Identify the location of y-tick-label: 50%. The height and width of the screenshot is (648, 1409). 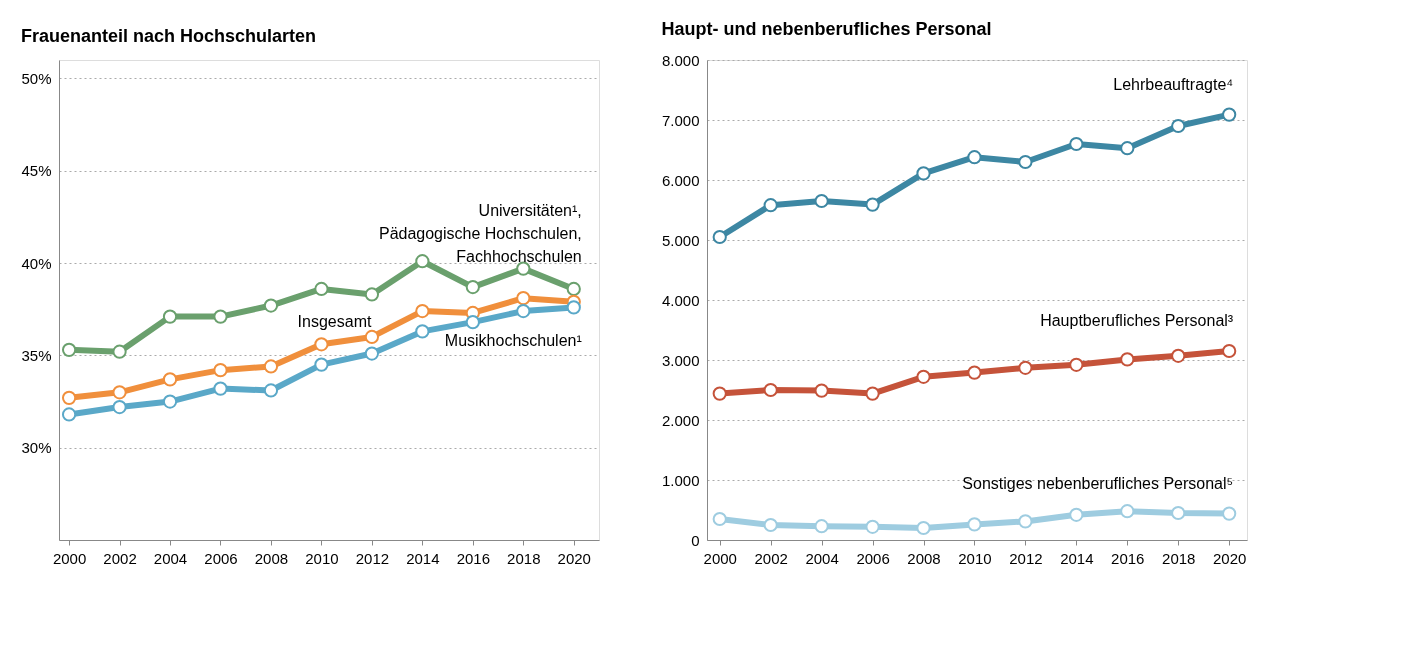
(36, 78).